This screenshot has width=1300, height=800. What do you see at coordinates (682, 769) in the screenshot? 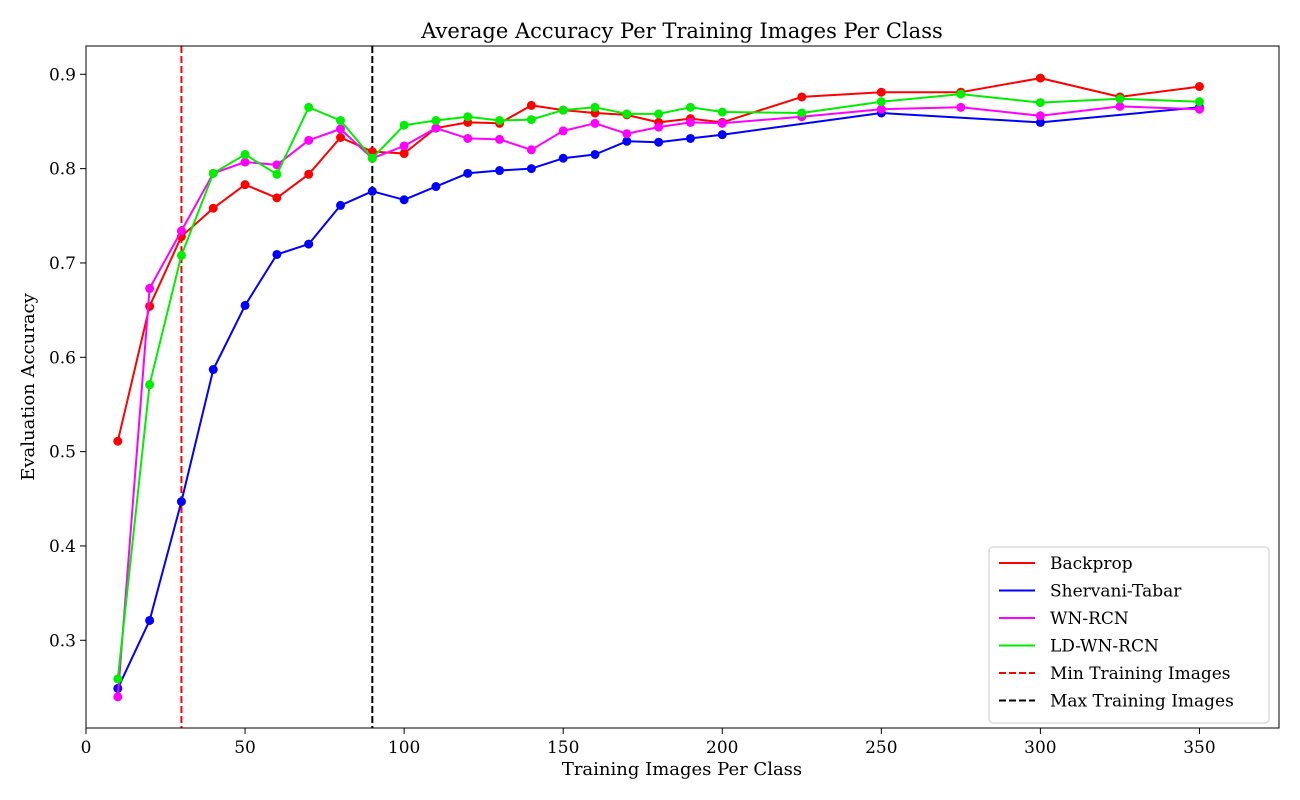
I see `x-axis-label: Training Images Per Class` at bounding box center [682, 769].